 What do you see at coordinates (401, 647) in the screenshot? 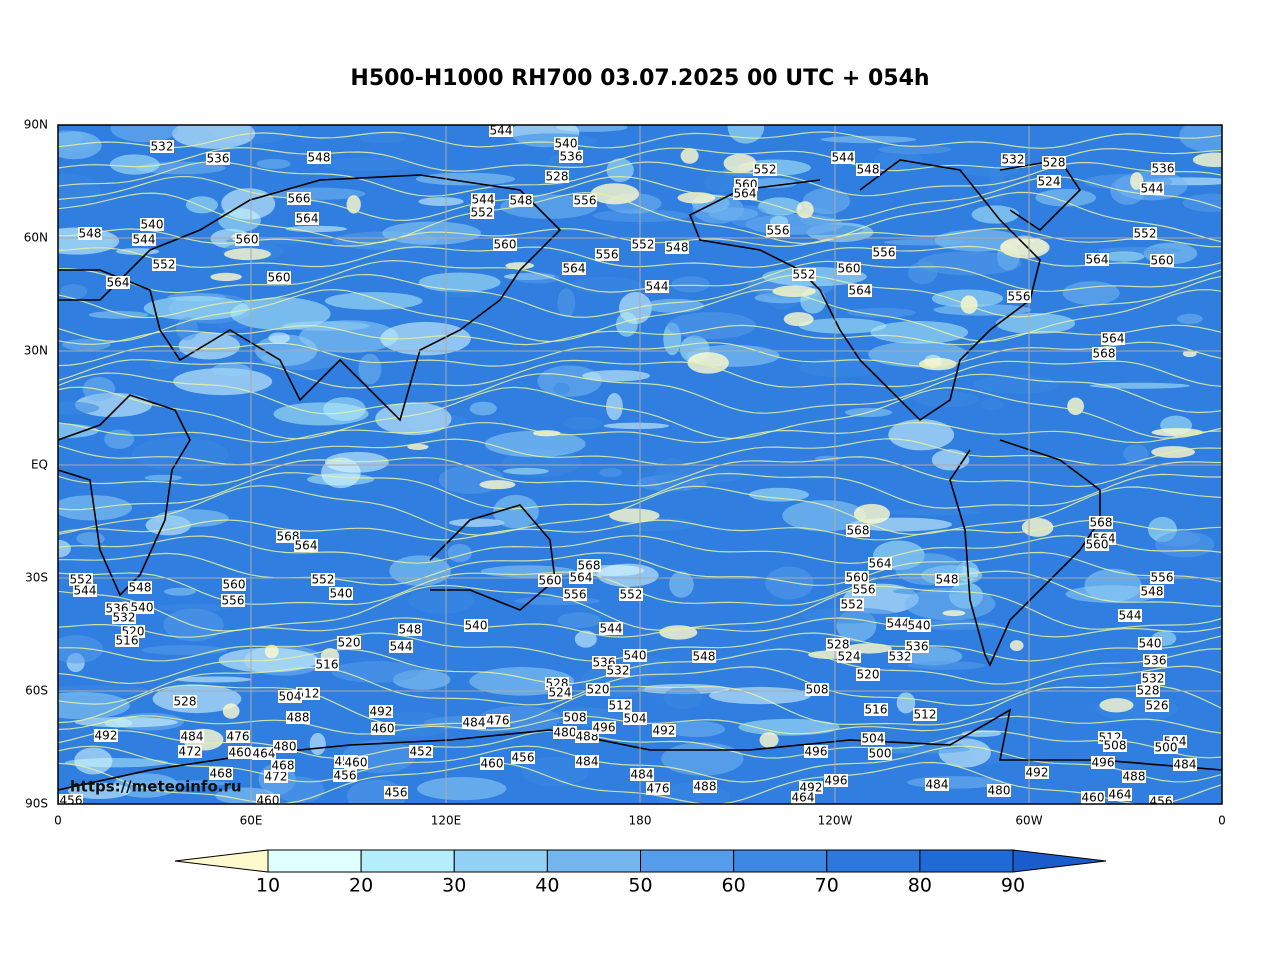
I see `contour-label: 544` at bounding box center [401, 647].